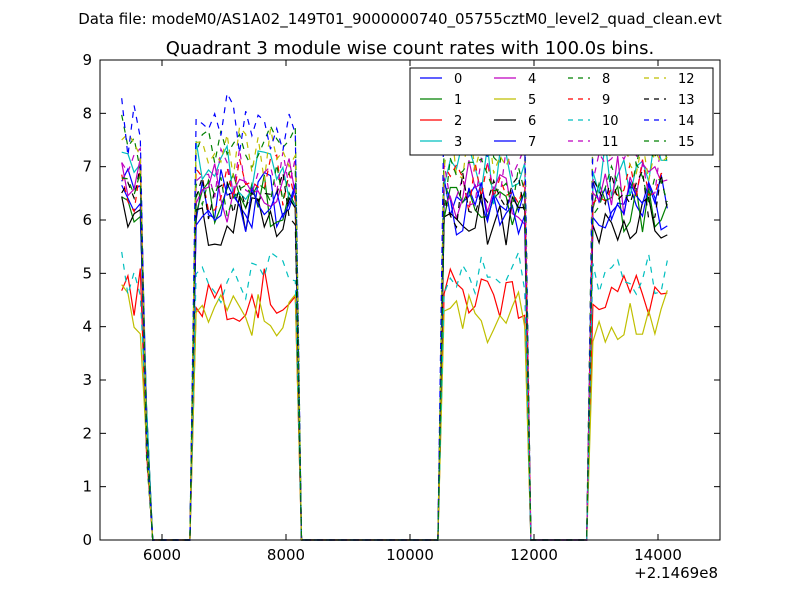  Describe the element at coordinates (610, 121) in the screenshot. I see `legend-label-10: 10` at that location.